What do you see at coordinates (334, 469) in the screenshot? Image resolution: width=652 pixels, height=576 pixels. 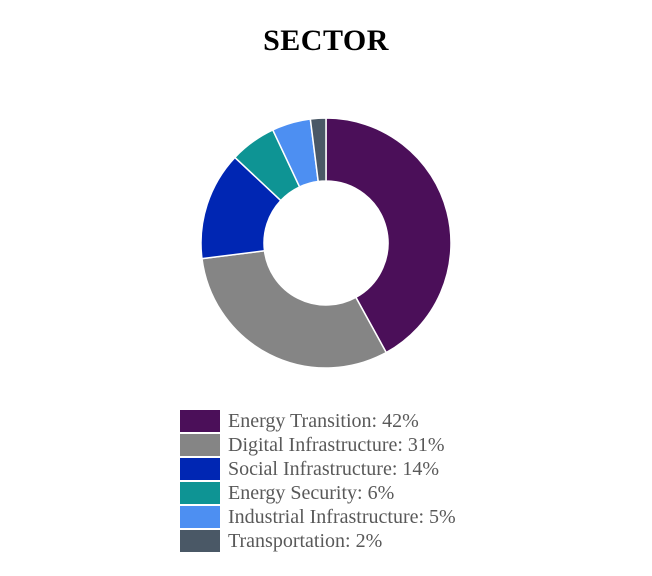 I see `legend-label: Social Infrastructure: 14%` at bounding box center [334, 469].